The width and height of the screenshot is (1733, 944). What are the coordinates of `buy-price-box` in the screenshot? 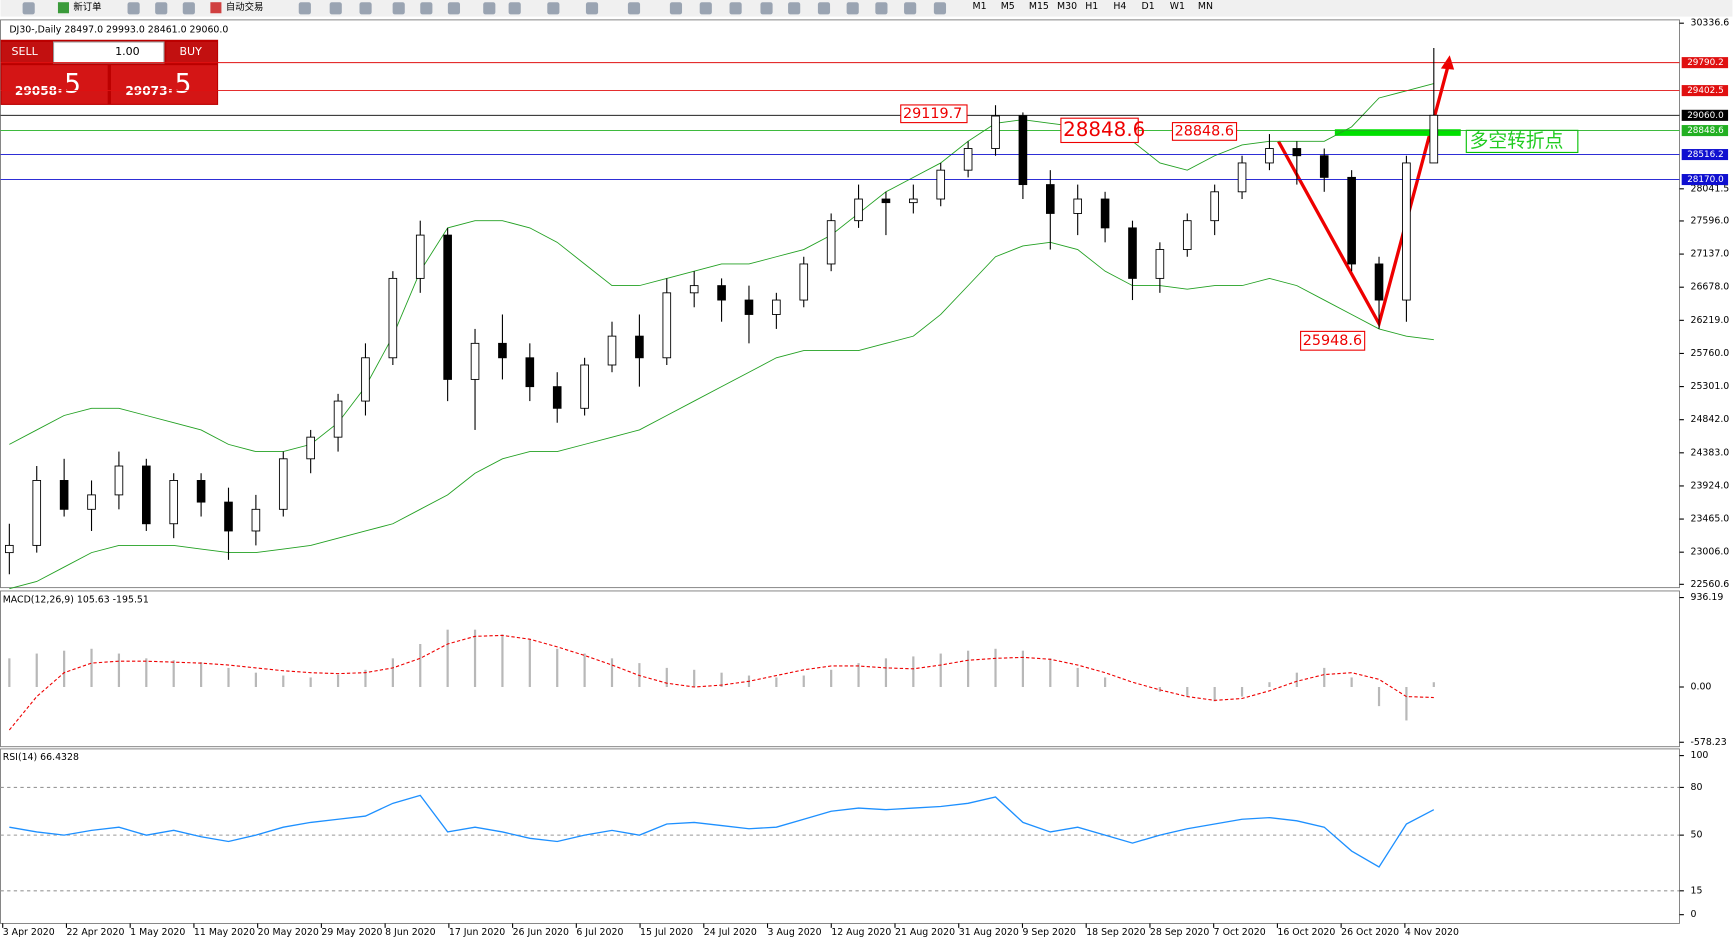 It's located at (164, 84).